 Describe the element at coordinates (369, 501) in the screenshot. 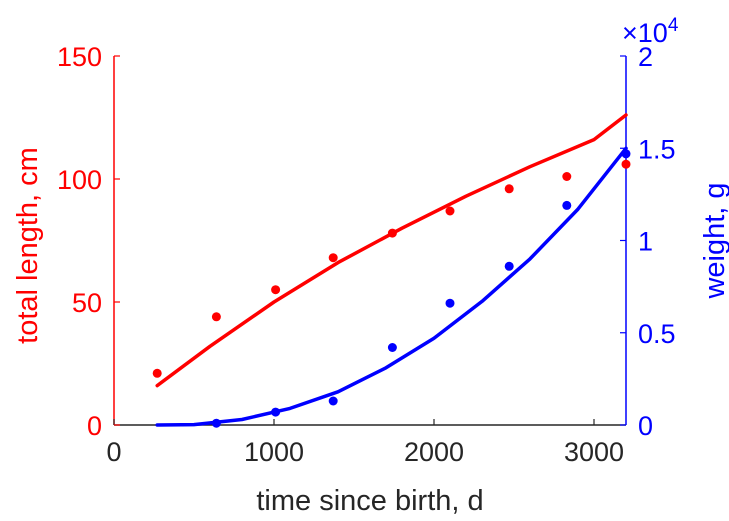

I see `x-axis-label: time since birth, d` at that location.